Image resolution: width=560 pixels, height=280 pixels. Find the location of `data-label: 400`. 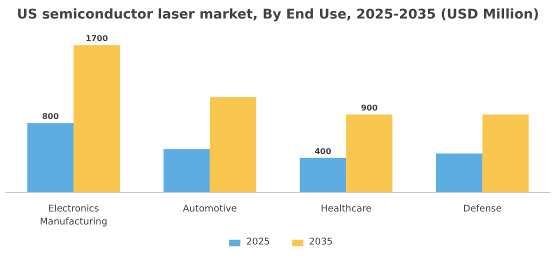

data-label: 400 is located at coordinates (323, 151).